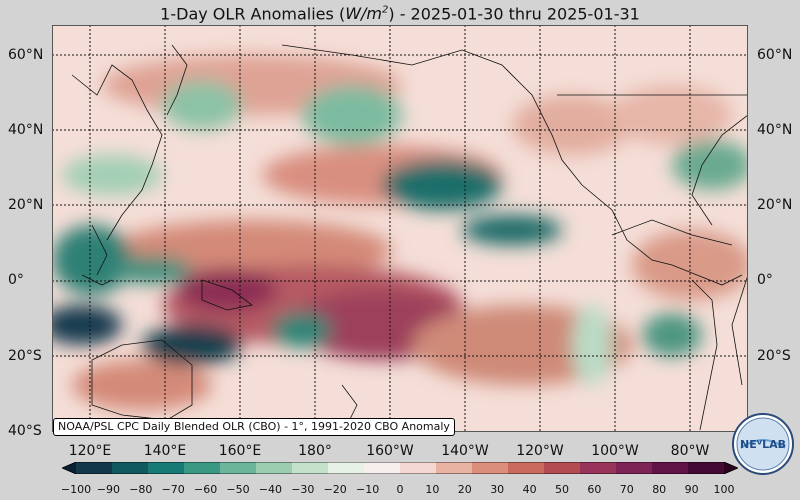 The image size is (800, 500). Describe the element at coordinates (659, 489) in the screenshot. I see `colorbar-tick-label: 80` at that location.